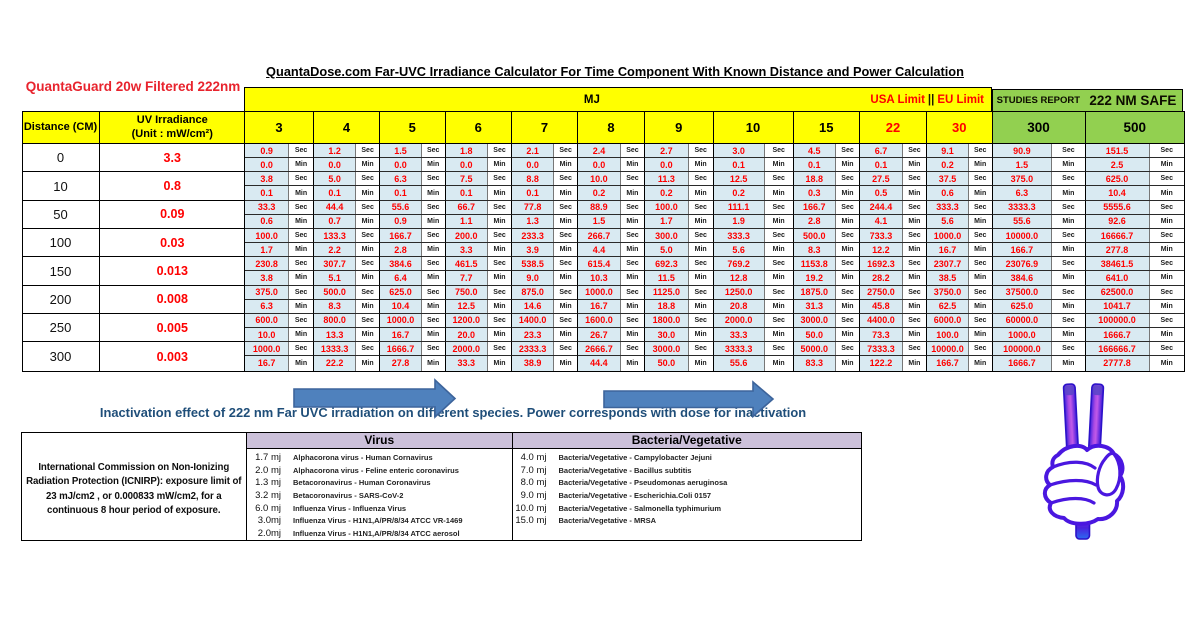 This screenshot has height=628, width=1200. What do you see at coordinates (948, 349) in the screenshot?
I see `sec-value: 10000.0` at bounding box center [948, 349].